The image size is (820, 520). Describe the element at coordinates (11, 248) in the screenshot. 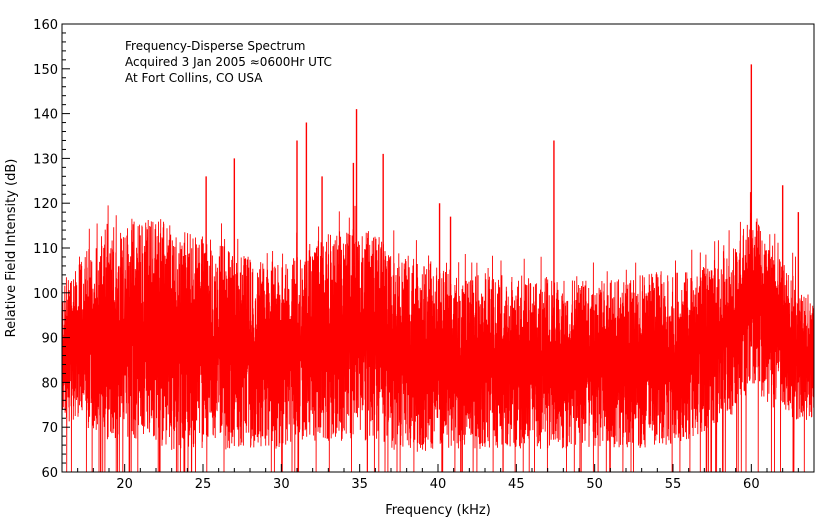

I see `y-axis-label: Relative Field Intensity (dB)` at that location.